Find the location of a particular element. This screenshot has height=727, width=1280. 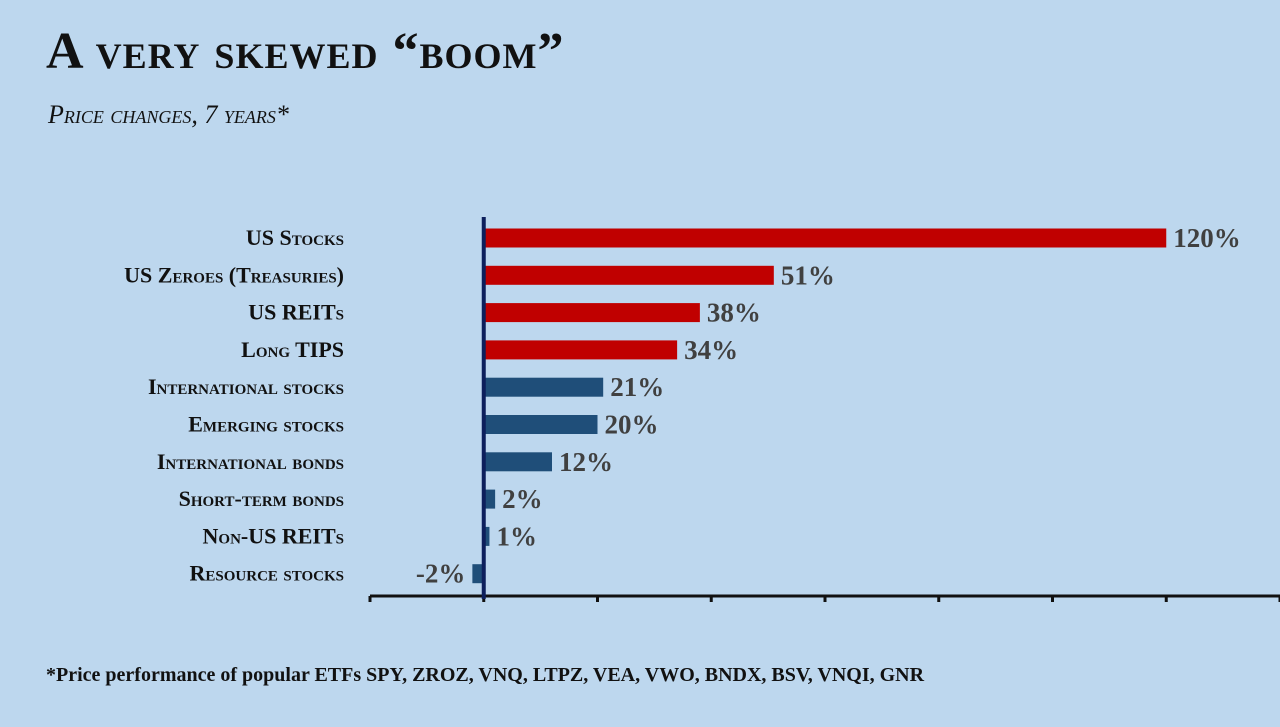

value-label: 21% is located at coordinates (637, 387).